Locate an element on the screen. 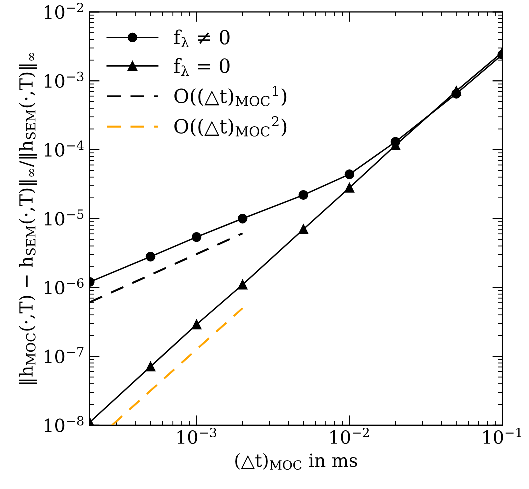 The height and width of the screenshot is (489, 529). legend-label: f$_{λ}$ = 0 is located at coordinates (202, 67).